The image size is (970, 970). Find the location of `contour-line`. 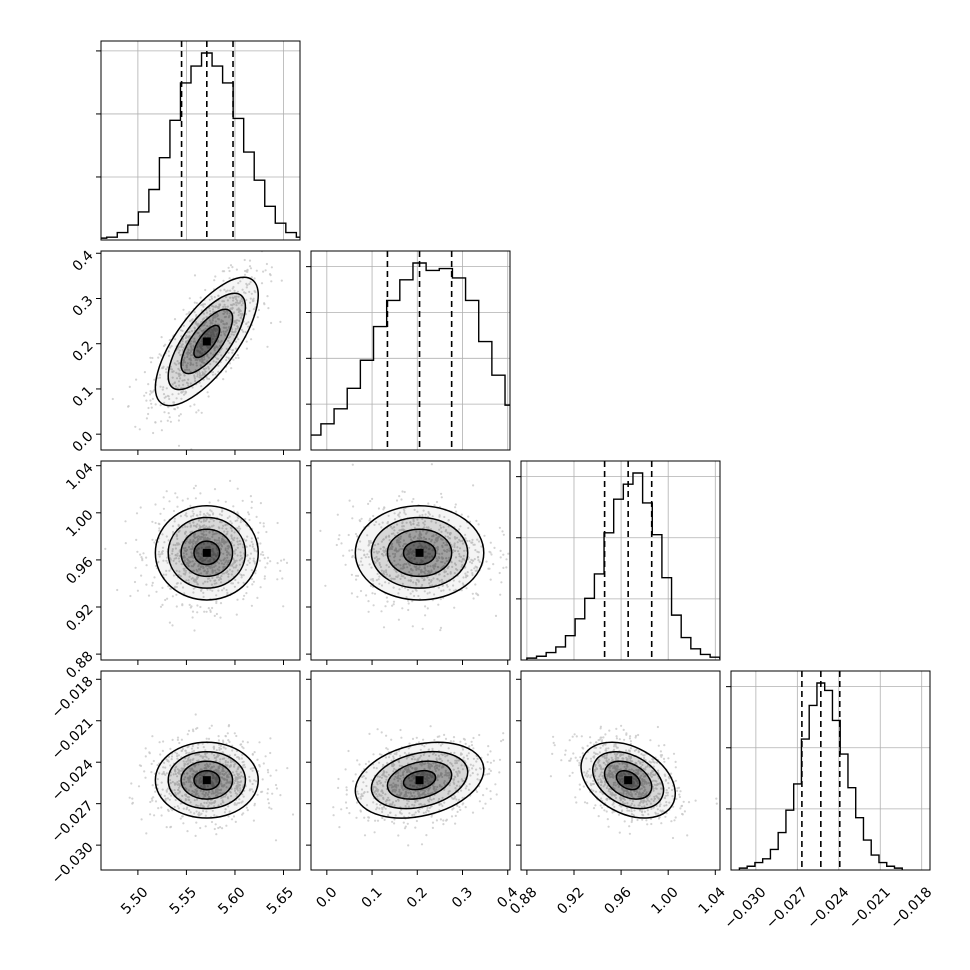

contour-line is located at coordinates (207, 553).